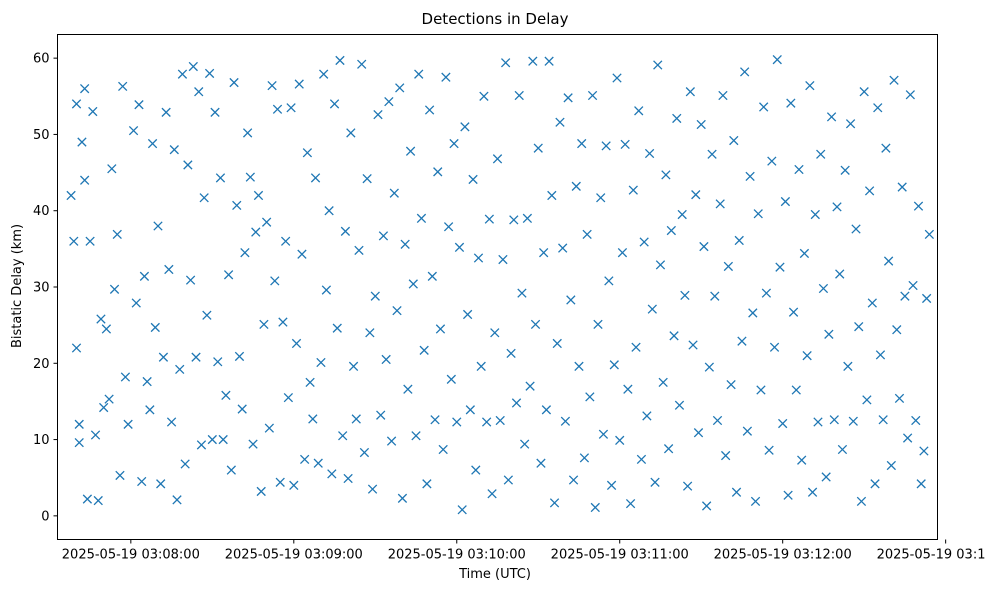  What do you see at coordinates (494, 574) in the screenshot?
I see `x-axis-label: Time (UTC)` at bounding box center [494, 574].